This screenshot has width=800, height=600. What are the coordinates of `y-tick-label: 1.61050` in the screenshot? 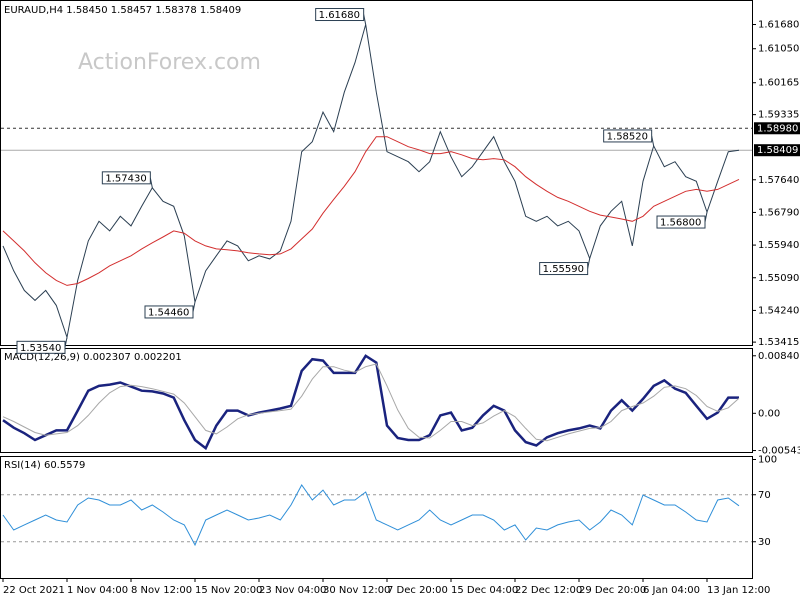 It's located at (778, 49).